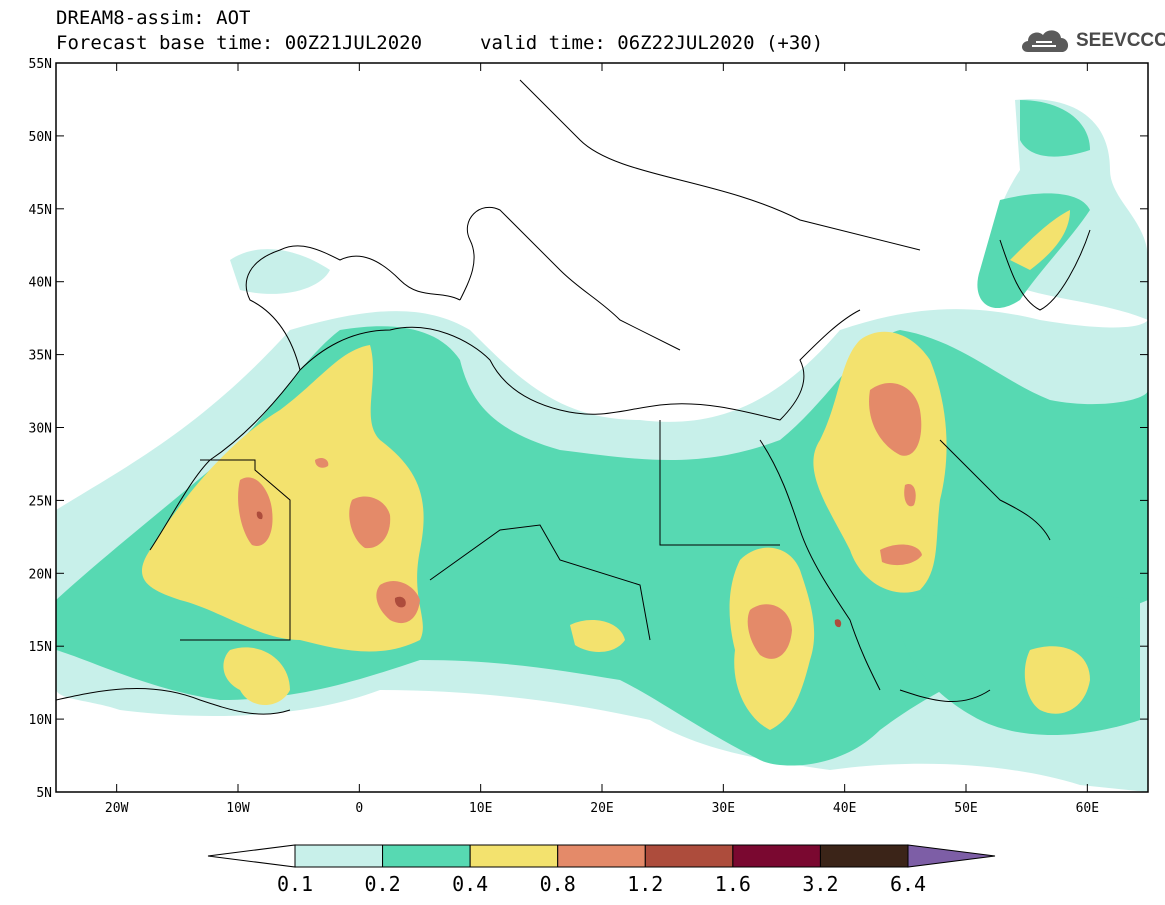 Image resolution: width=1165 pixels, height=905 pixels. Describe the element at coordinates (1120, 40) in the screenshot. I see `logo-text: SEEVCCC` at that location.